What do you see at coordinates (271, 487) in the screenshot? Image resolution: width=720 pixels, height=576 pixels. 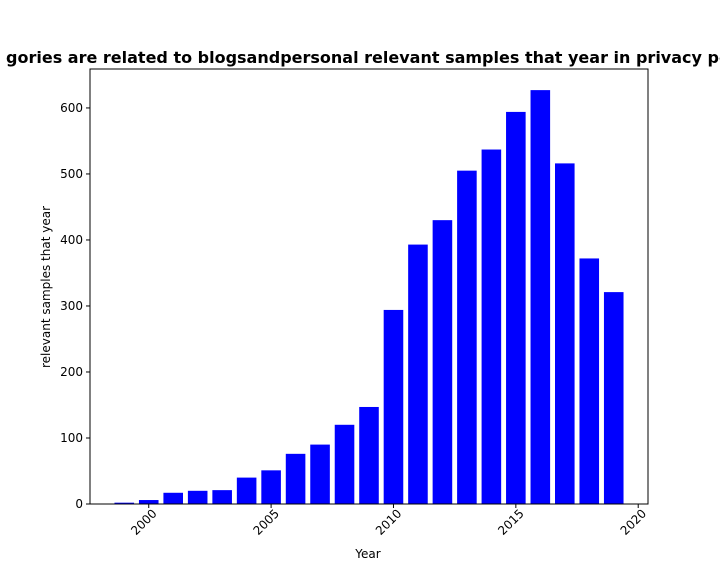 I see `bar-2005` at bounding box center [271, 487].